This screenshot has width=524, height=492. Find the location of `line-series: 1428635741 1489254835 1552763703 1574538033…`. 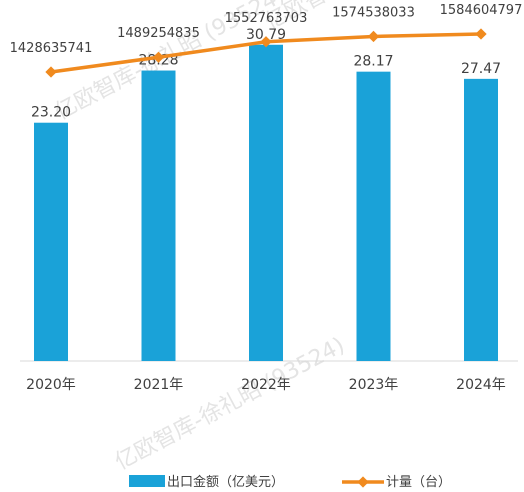

line-series: 1428635741 1489254835 1552763703 1574538033… is located at coordinates (266, 40).